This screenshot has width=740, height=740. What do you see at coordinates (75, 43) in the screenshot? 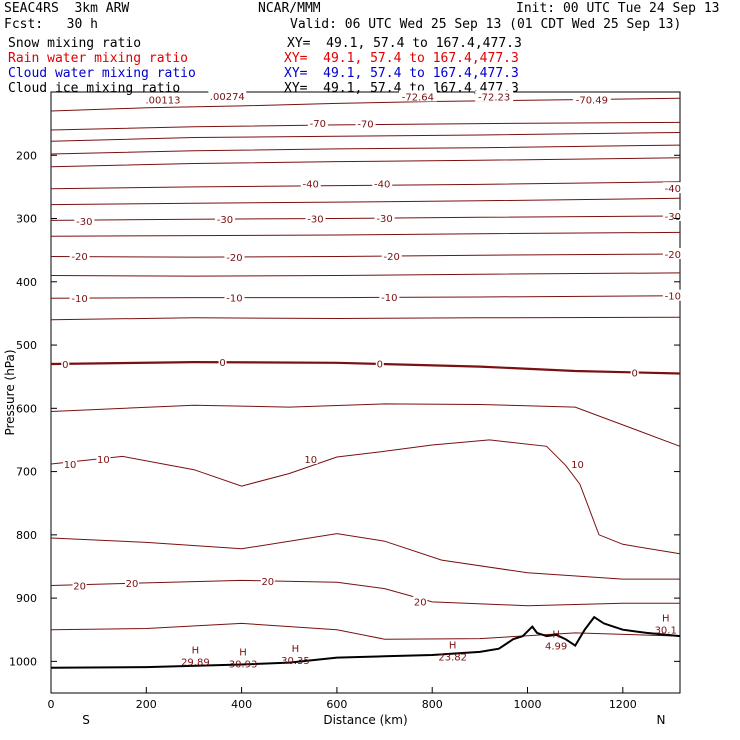
I see `field-snow-name: Snow mixing ratio` at bounding box center [75, 43].